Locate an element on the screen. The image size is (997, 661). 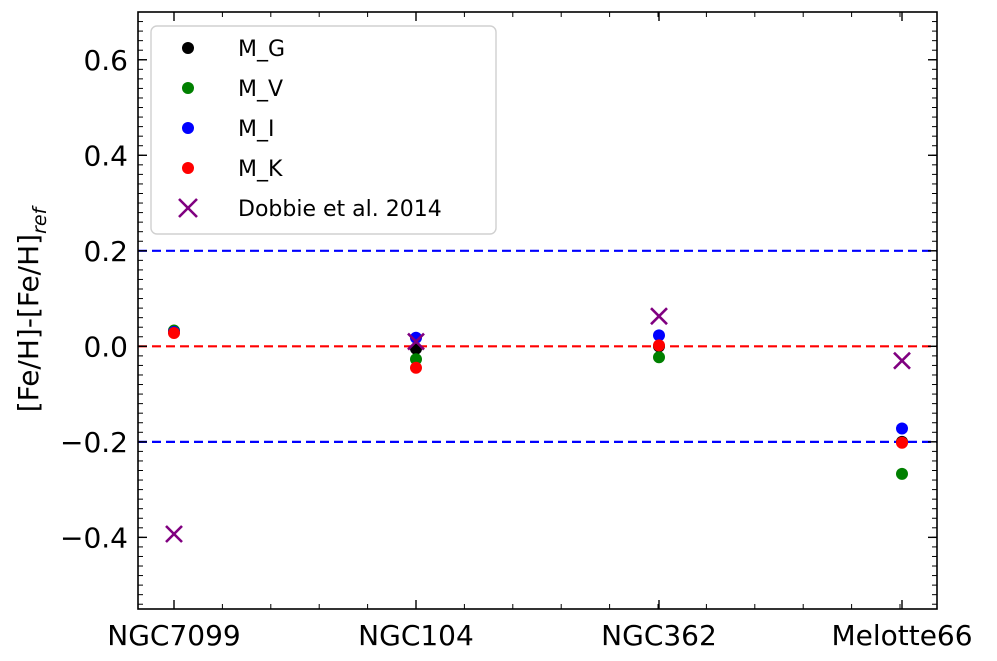
legend-label: M_G is located at coordinates (261, 49).